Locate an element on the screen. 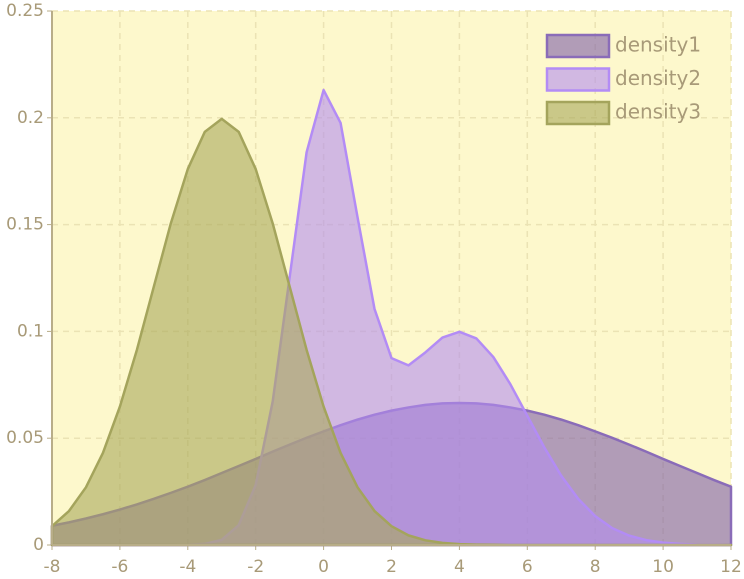 The image size is (744, 579). x-tick-label: 0 is located at coordinates (323, 567).